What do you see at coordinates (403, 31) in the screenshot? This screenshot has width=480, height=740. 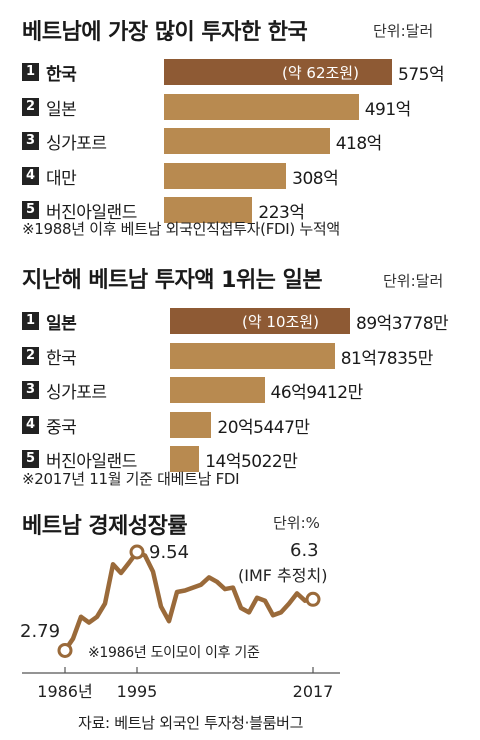 I see `chart1-unit: 단위:달러` at bounding box center [403, 31].